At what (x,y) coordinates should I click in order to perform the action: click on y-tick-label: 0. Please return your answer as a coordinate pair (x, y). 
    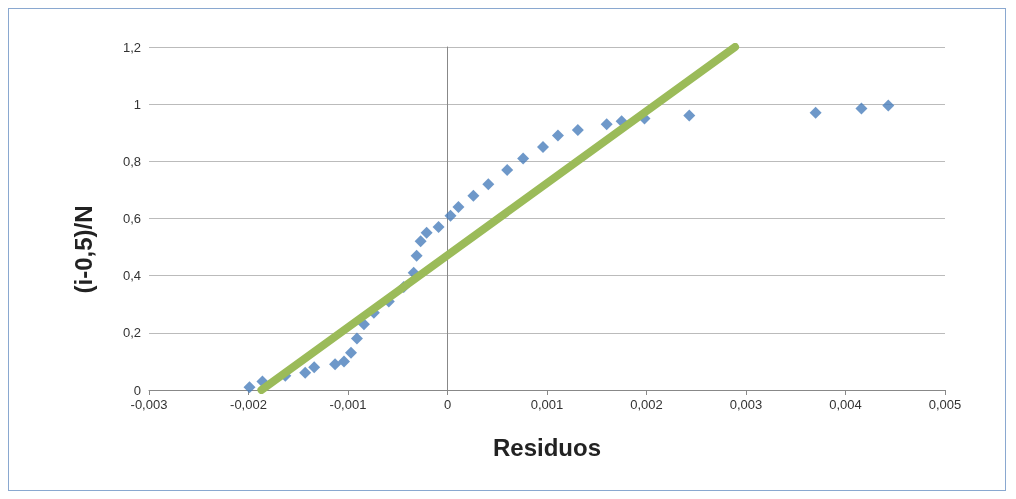
    Looking at the image, I should click on (137, 390).